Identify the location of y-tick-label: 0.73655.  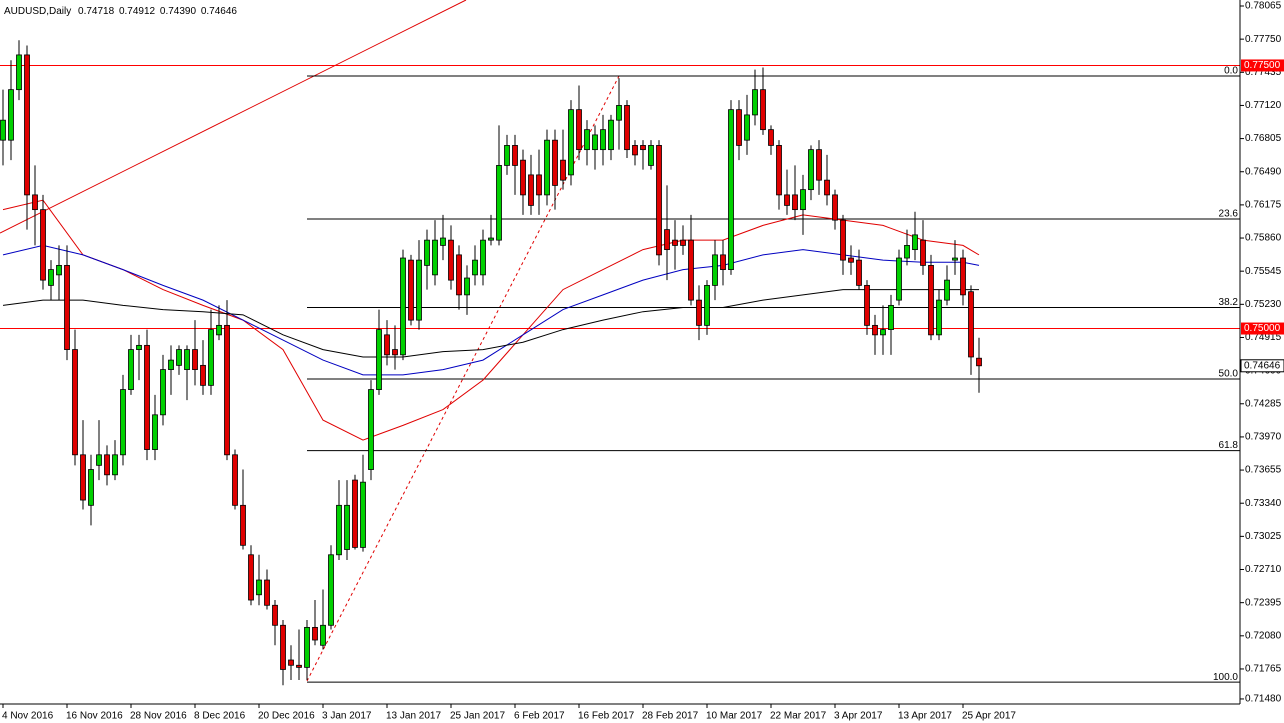
(1263, 470).